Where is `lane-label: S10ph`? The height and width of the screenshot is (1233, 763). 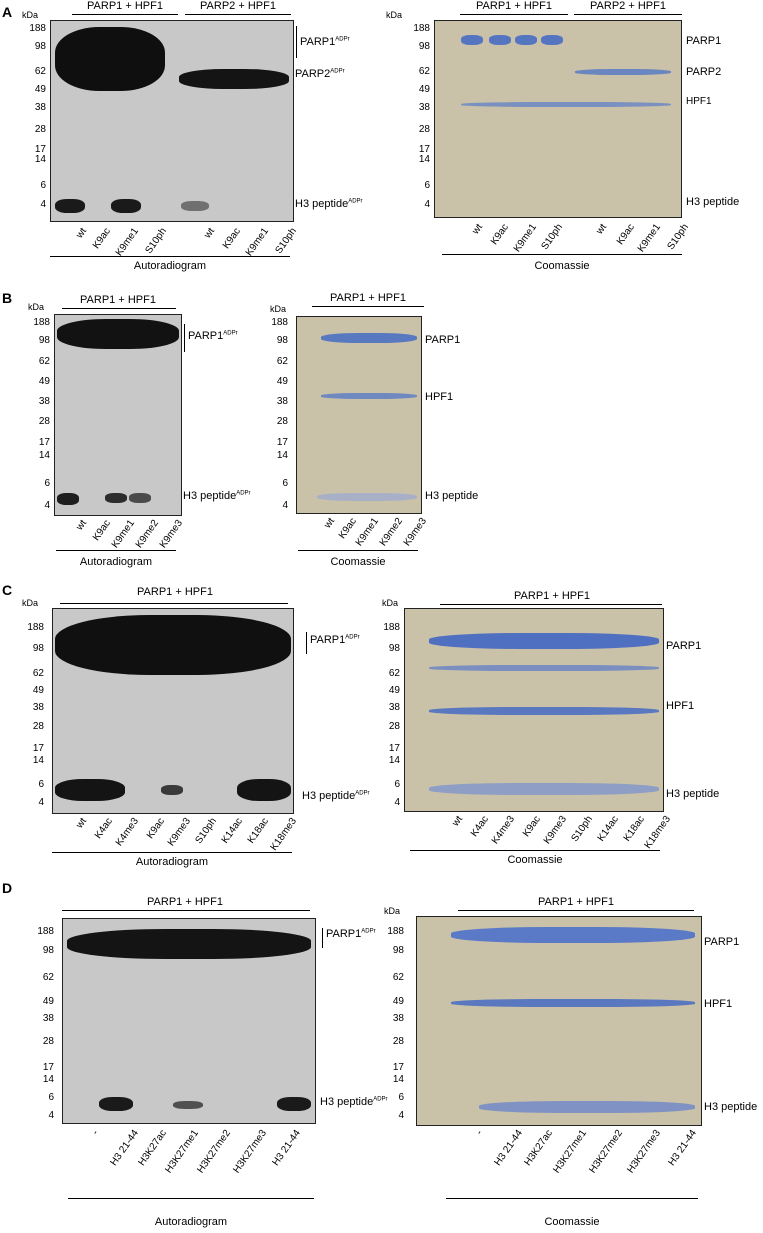
lane-label: S10ph is located at coordinates (678, 237).